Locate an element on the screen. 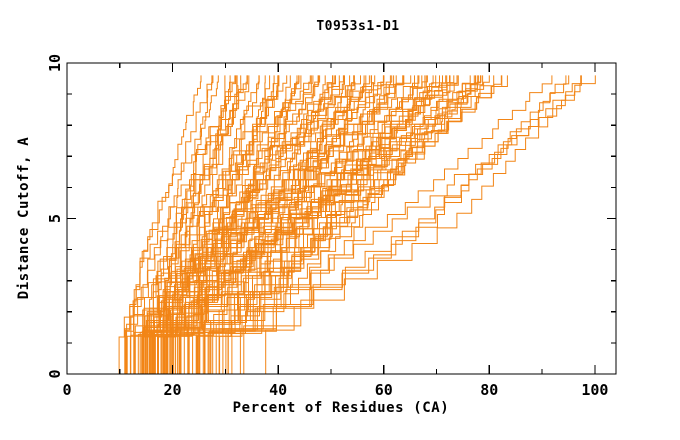 The height and width of the screenshot is (440, 680). x-axis-tick-labels: 0 20 40 60 80 100 is located at coordinates (335, 390).